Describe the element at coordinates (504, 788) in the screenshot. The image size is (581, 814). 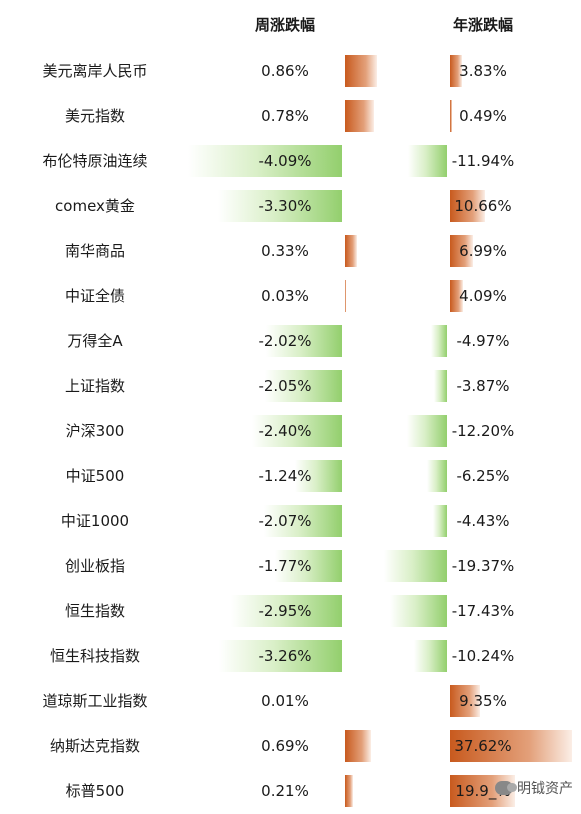
I see `wechat-icon` at that location.